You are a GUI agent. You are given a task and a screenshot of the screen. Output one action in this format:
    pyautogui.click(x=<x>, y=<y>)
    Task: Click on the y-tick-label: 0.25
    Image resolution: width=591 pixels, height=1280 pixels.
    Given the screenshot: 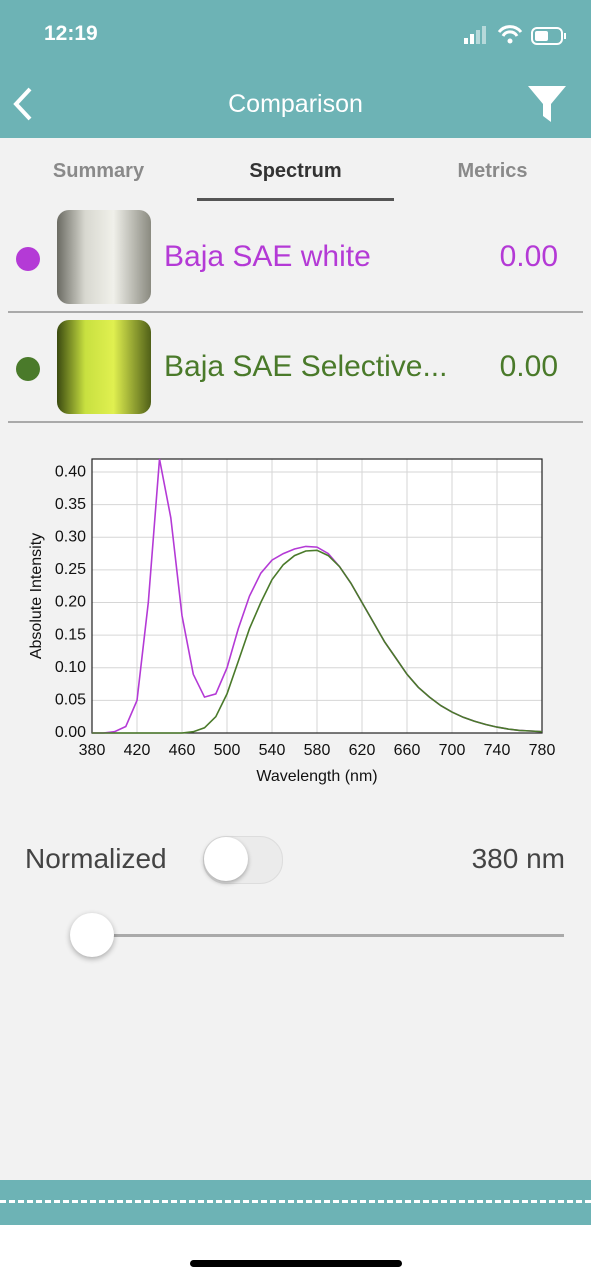 What is the action you would take?
    pyautogui.click(x=70, y=569)
    